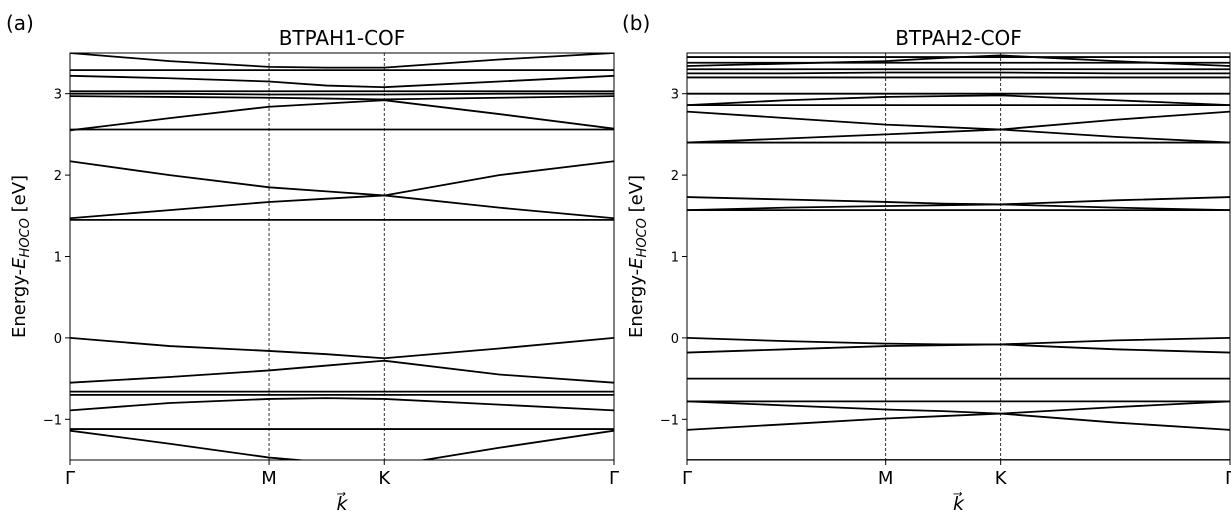 The width and height of the screenshot is (1231, 516). I want to click on panel-label: (a), so click(20, 23).